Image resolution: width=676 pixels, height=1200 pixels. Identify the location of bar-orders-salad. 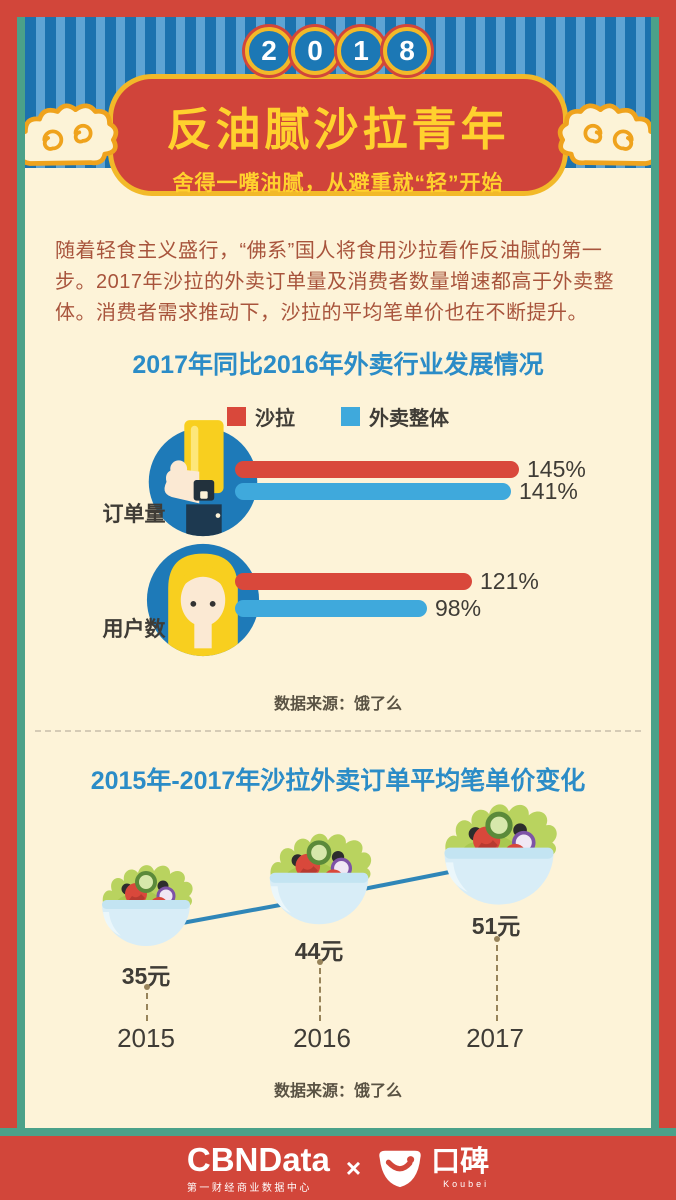
(377, 469).